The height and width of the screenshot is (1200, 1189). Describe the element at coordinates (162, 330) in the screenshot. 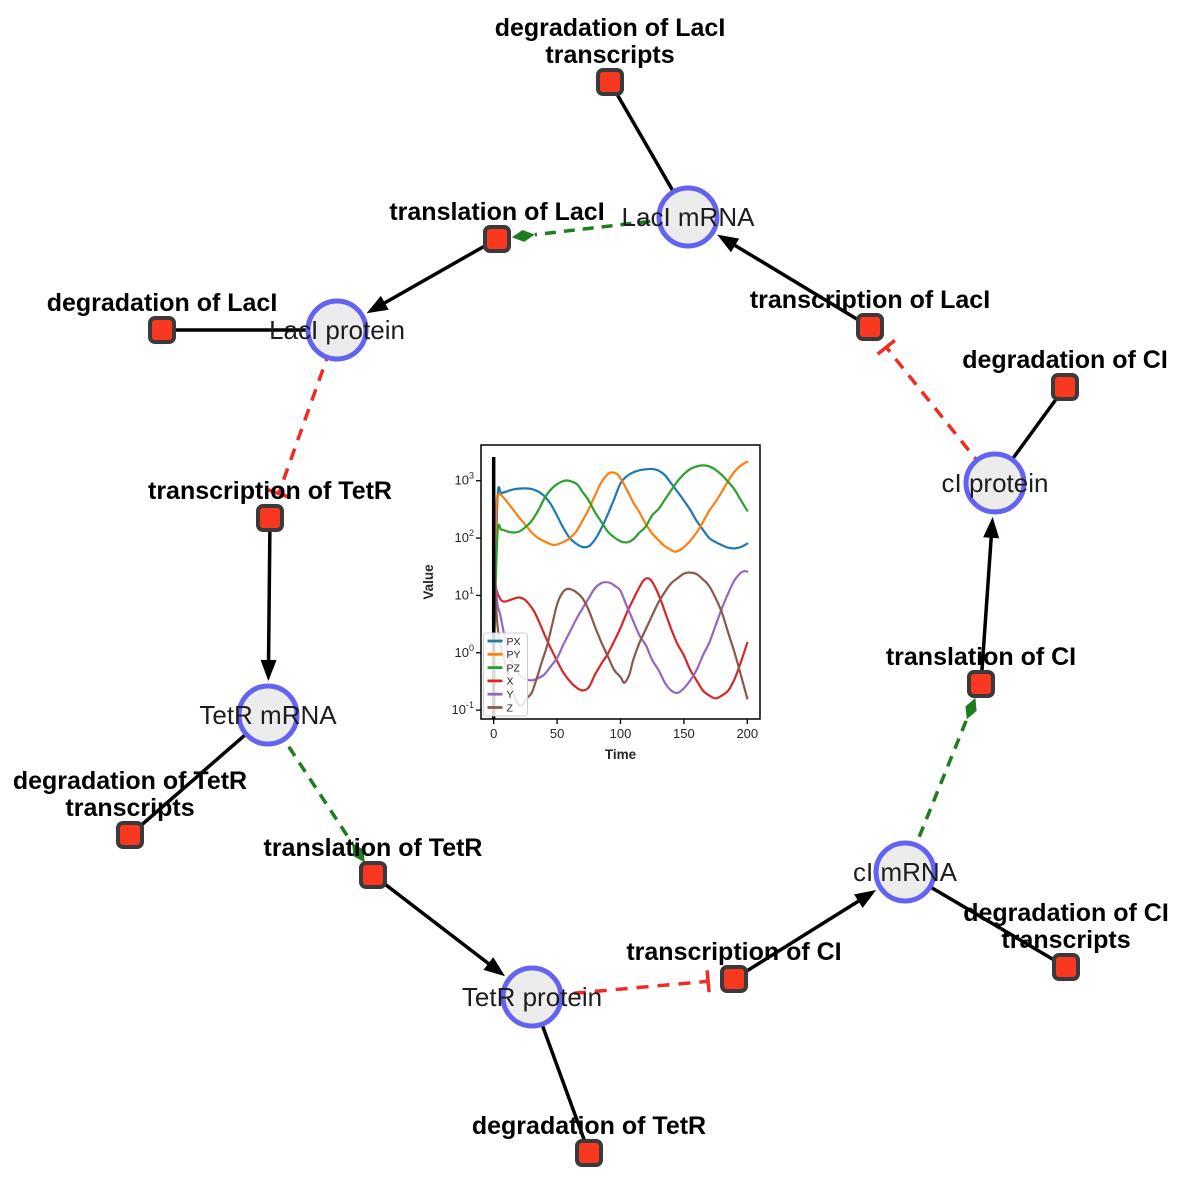

I see `reaction-node-deg_laci` at that location.